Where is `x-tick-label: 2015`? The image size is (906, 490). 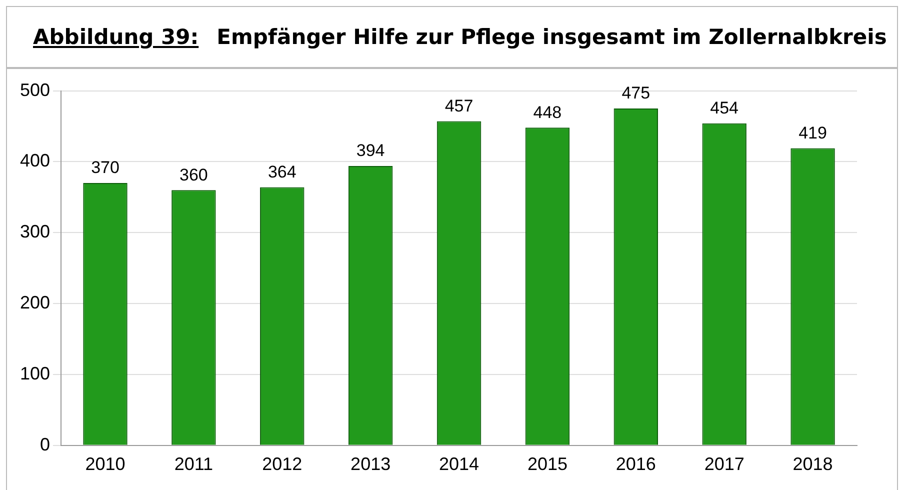 x-tick-label: 2015 is located at coordinates (547, 464).